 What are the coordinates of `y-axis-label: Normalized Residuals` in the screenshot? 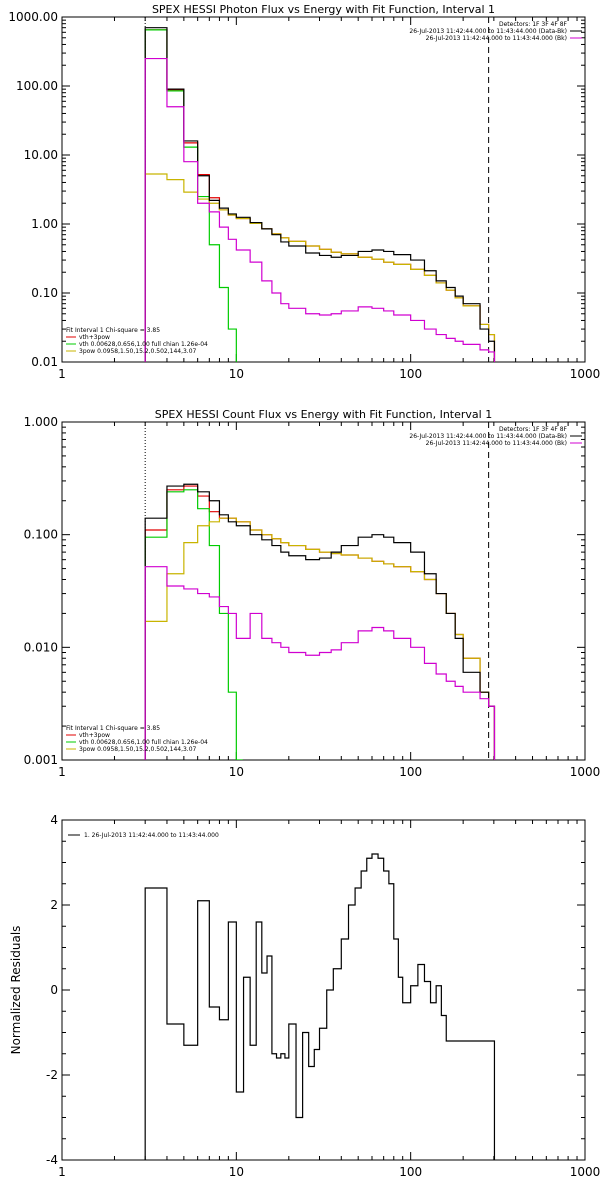 It's located at (16, 990).